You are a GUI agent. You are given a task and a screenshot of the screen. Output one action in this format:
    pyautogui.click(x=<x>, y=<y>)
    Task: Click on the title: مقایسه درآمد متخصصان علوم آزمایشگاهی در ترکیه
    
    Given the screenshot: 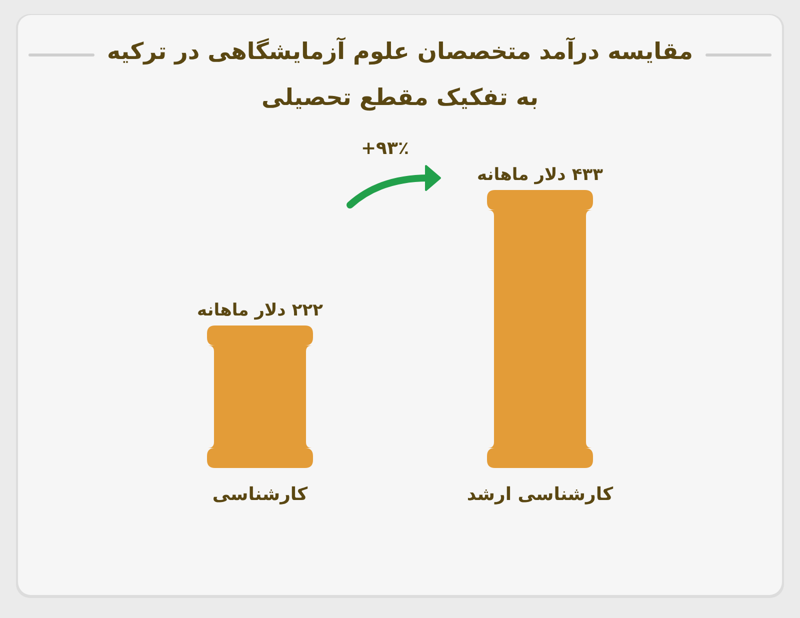 What is the action you would take?
    pyautogui.click(x=400, y=52)
    